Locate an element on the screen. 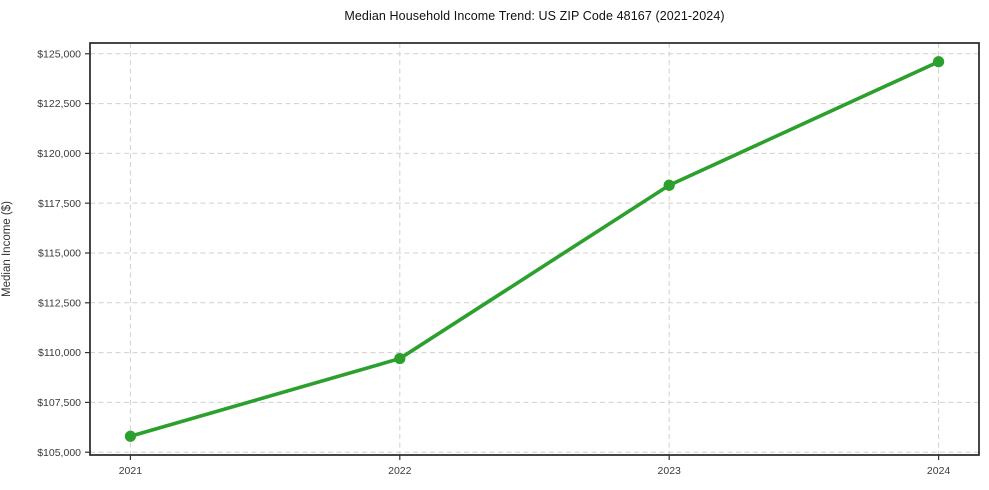 This screenshot has width=989, height=490. y-tick-label: $117,500 is located at coordinates (59, 204).